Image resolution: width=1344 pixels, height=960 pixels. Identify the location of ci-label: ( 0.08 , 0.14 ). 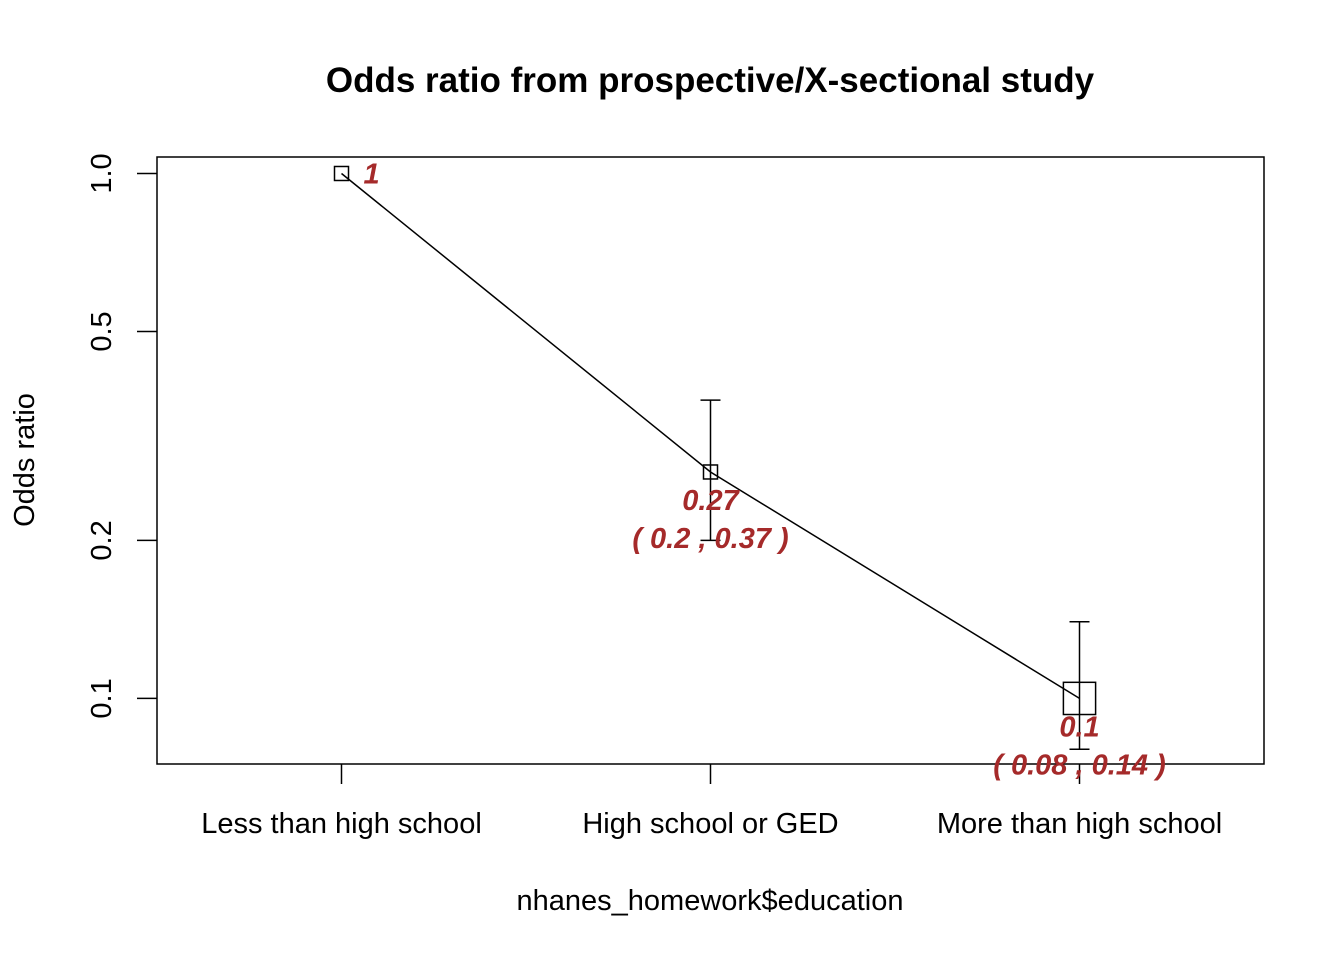
(1079, 765).